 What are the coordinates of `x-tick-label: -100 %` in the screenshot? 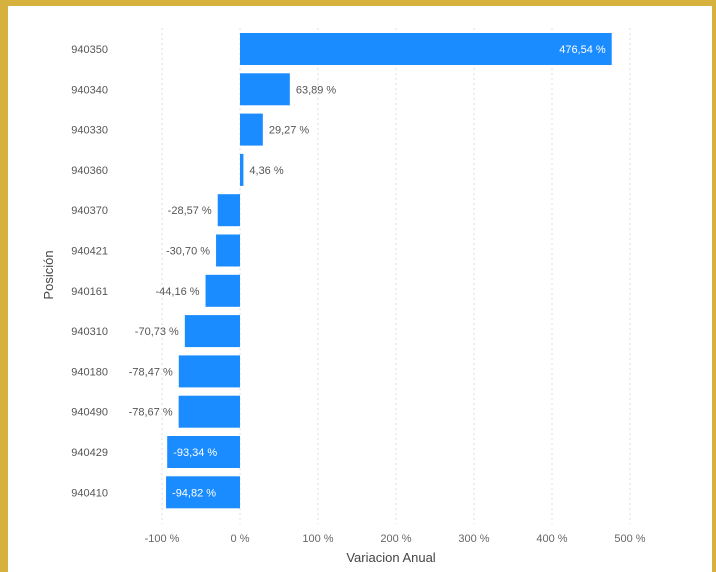 It's located at (162, 539).